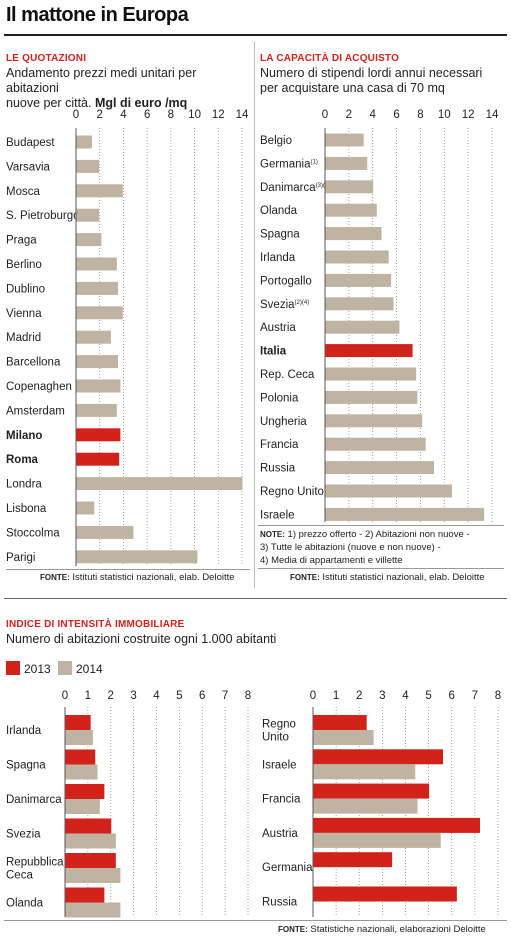 The height and width of the screenshot is (942, 511). What do you see at coordinates (97, 288) in the screenshot?
I see `bar-dublino` at bounding box center [97, 288].